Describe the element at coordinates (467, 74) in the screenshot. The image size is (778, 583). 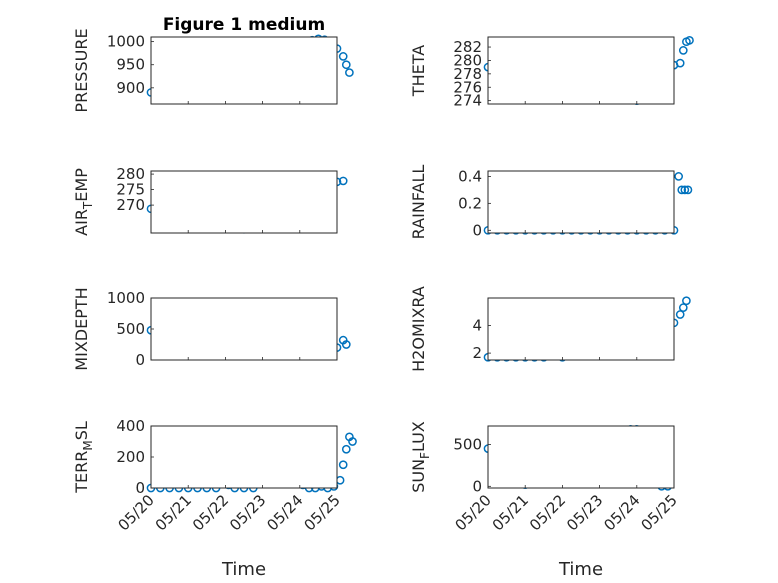
I see `y-tick-label: 278` at that location.